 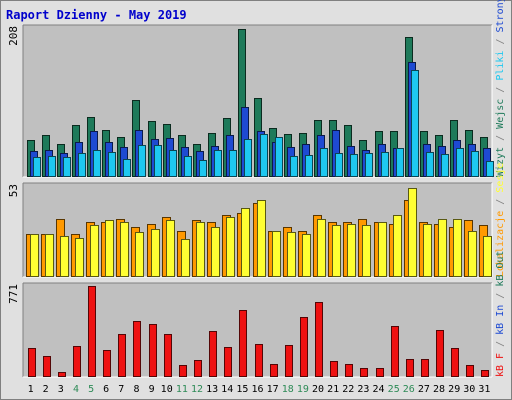 What do you see at coordinates (167, 389) in the screenshot?
I see `x-tick-label-day-10: 10` at bounding box center [167, 389].